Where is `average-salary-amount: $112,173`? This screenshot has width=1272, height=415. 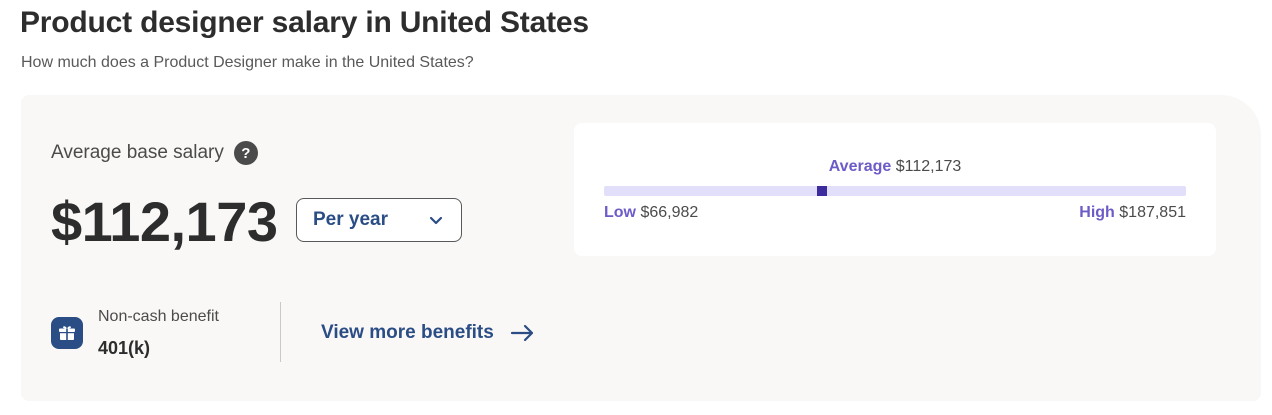
average-salary-amount: $112,173 is located at coordinates (164, 221).